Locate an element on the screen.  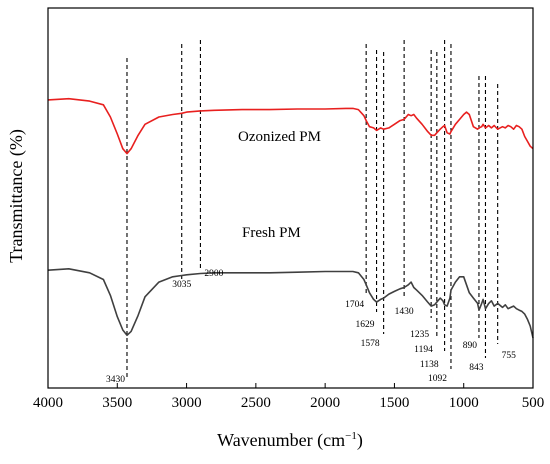
peak-label-2900: 2900 is located at coordinates (213, 274).